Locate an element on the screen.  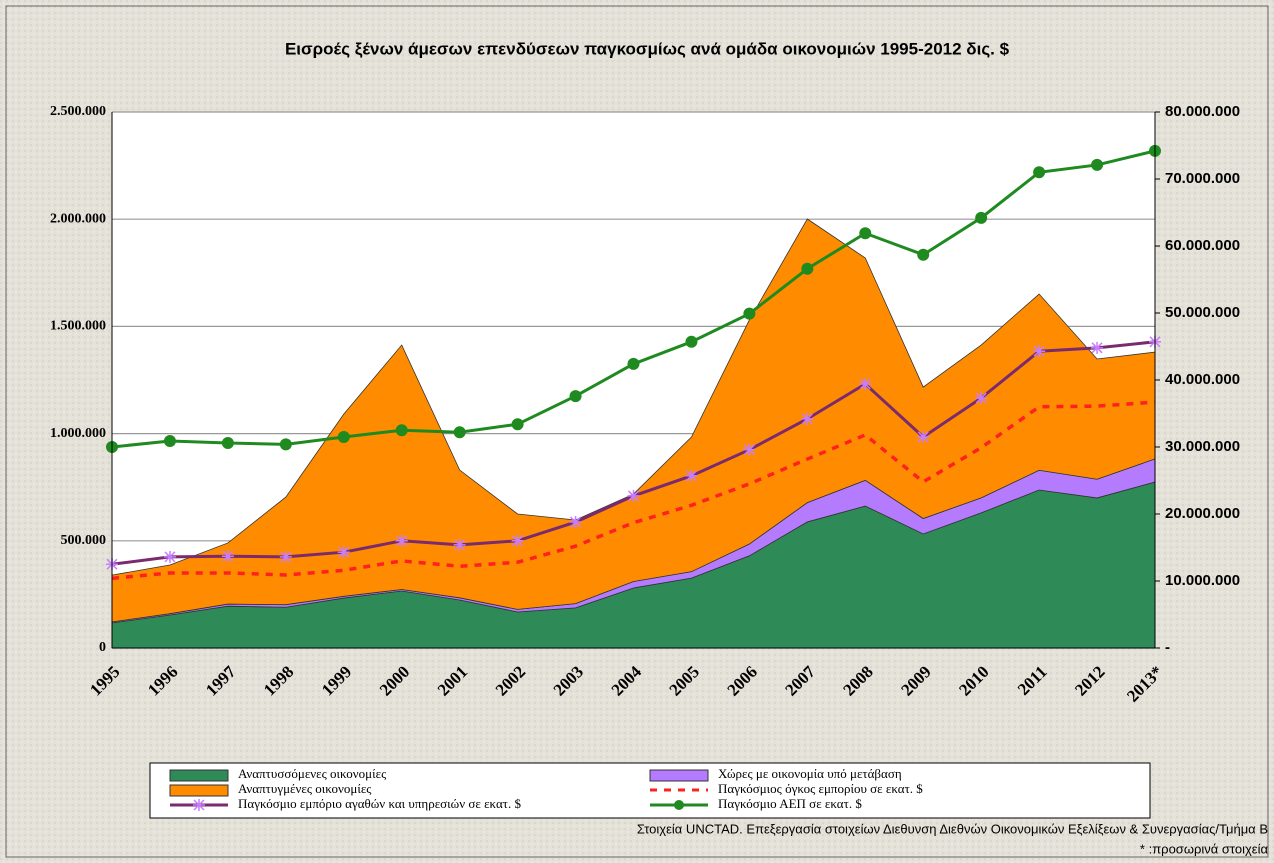
legend-label: Χώρες με οικονομία υπό μετάβαση is located at coordinates (810, 773).